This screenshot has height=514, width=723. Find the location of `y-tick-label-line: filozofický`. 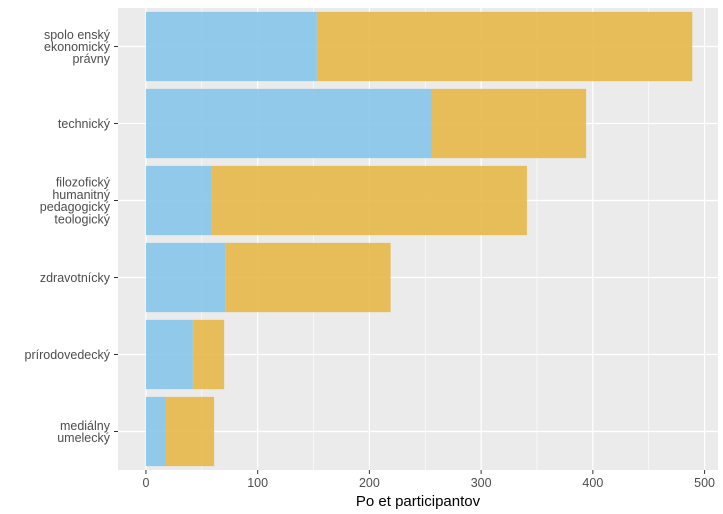

y-tick-label-line: filozofický is located at coordinates (83, 183).